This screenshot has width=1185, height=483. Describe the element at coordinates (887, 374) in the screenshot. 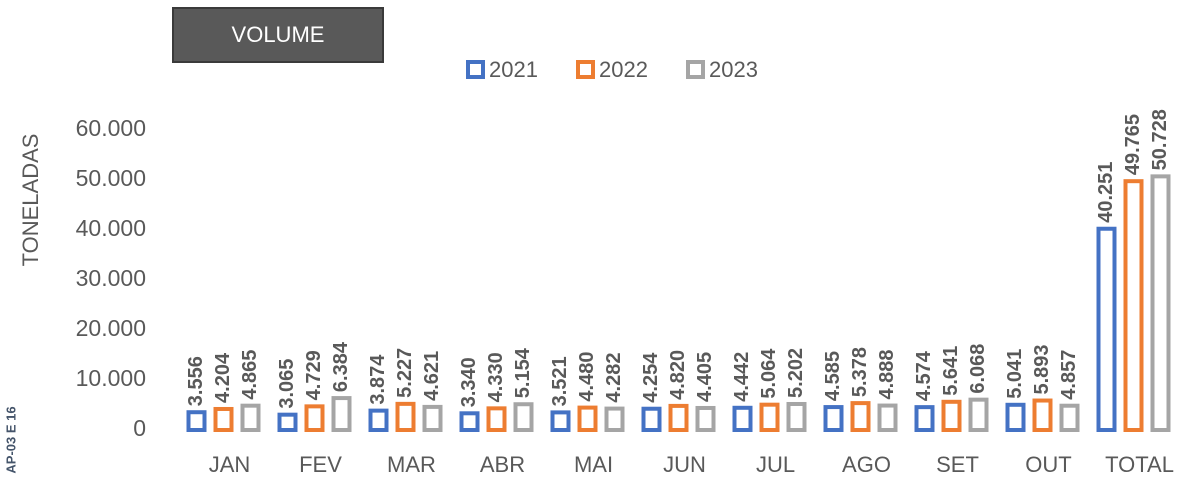

I see `value-label: 4.888` at that location.